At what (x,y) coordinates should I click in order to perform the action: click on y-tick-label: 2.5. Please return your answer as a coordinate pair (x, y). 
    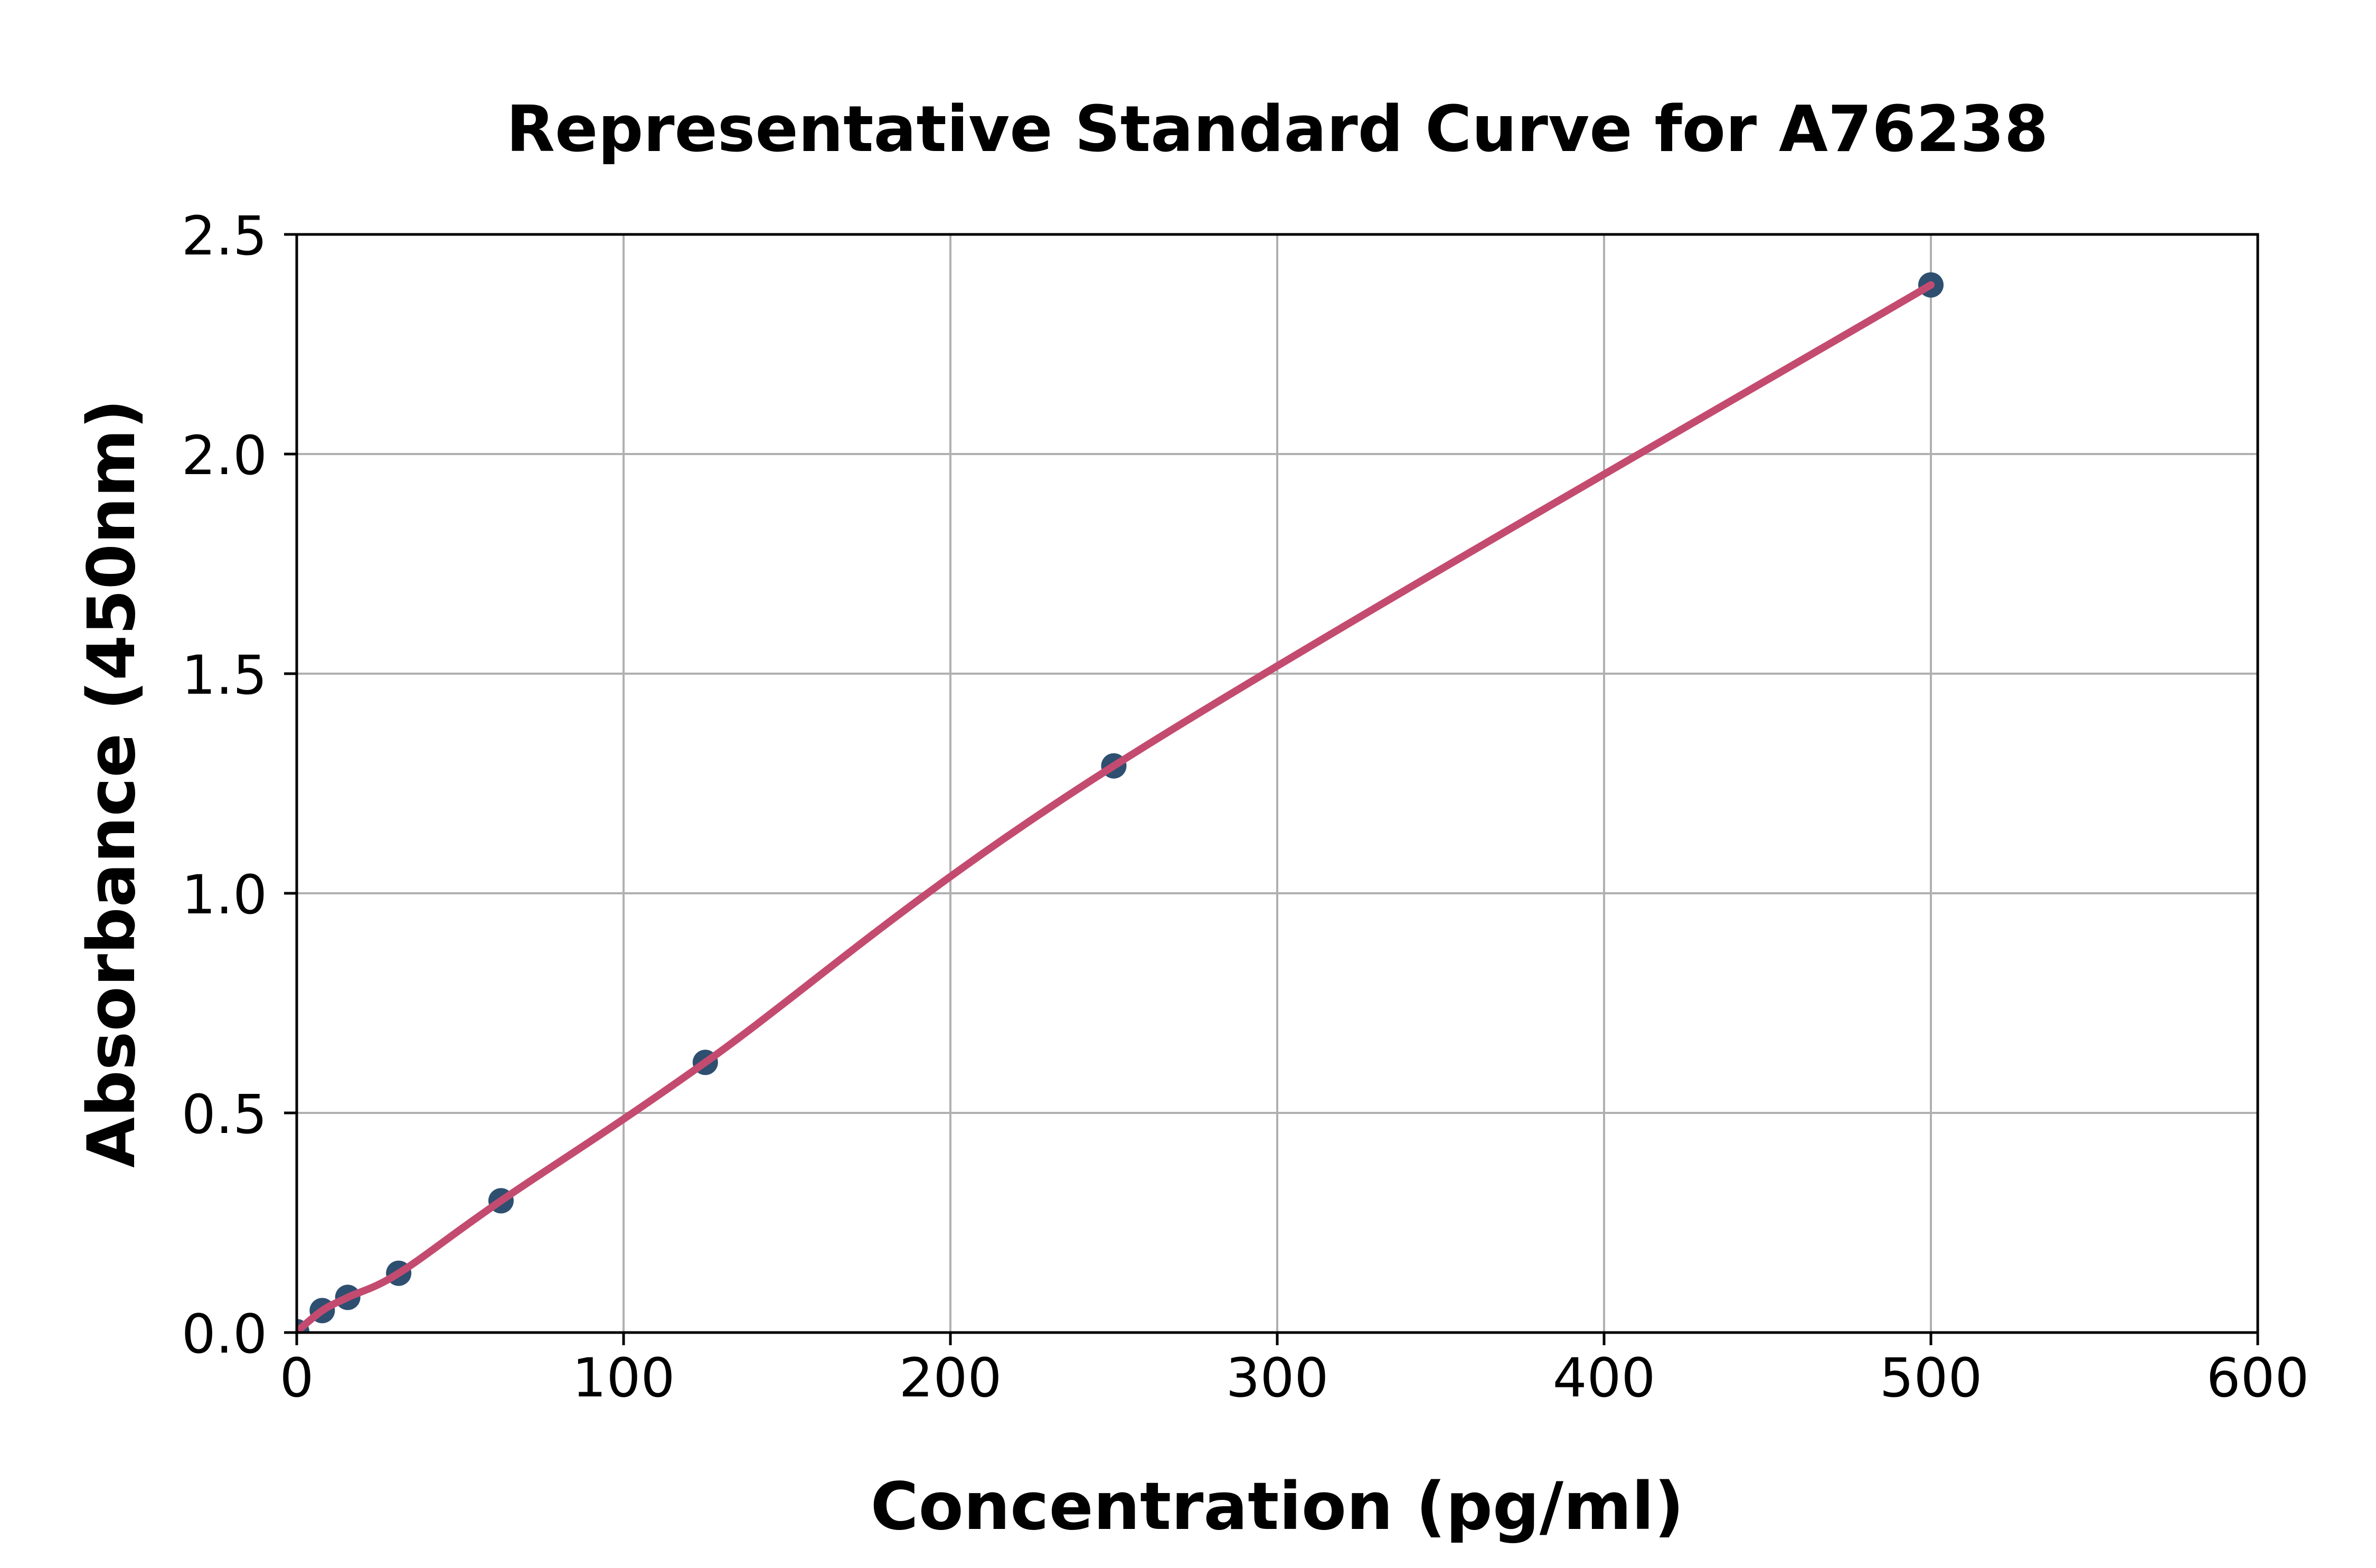
    Looking at the image, I should click on (224, 237).